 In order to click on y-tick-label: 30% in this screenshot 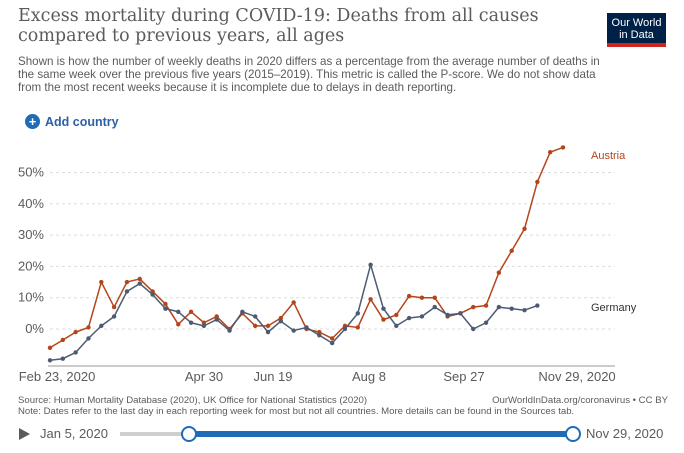, I will do `click(31, 234)`.